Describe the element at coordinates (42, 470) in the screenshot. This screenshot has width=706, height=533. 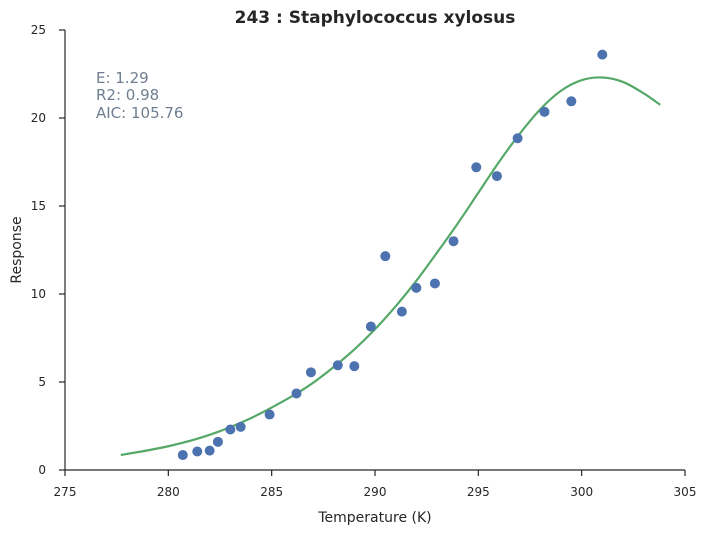
I see `y-tick-label: 0` at that location.